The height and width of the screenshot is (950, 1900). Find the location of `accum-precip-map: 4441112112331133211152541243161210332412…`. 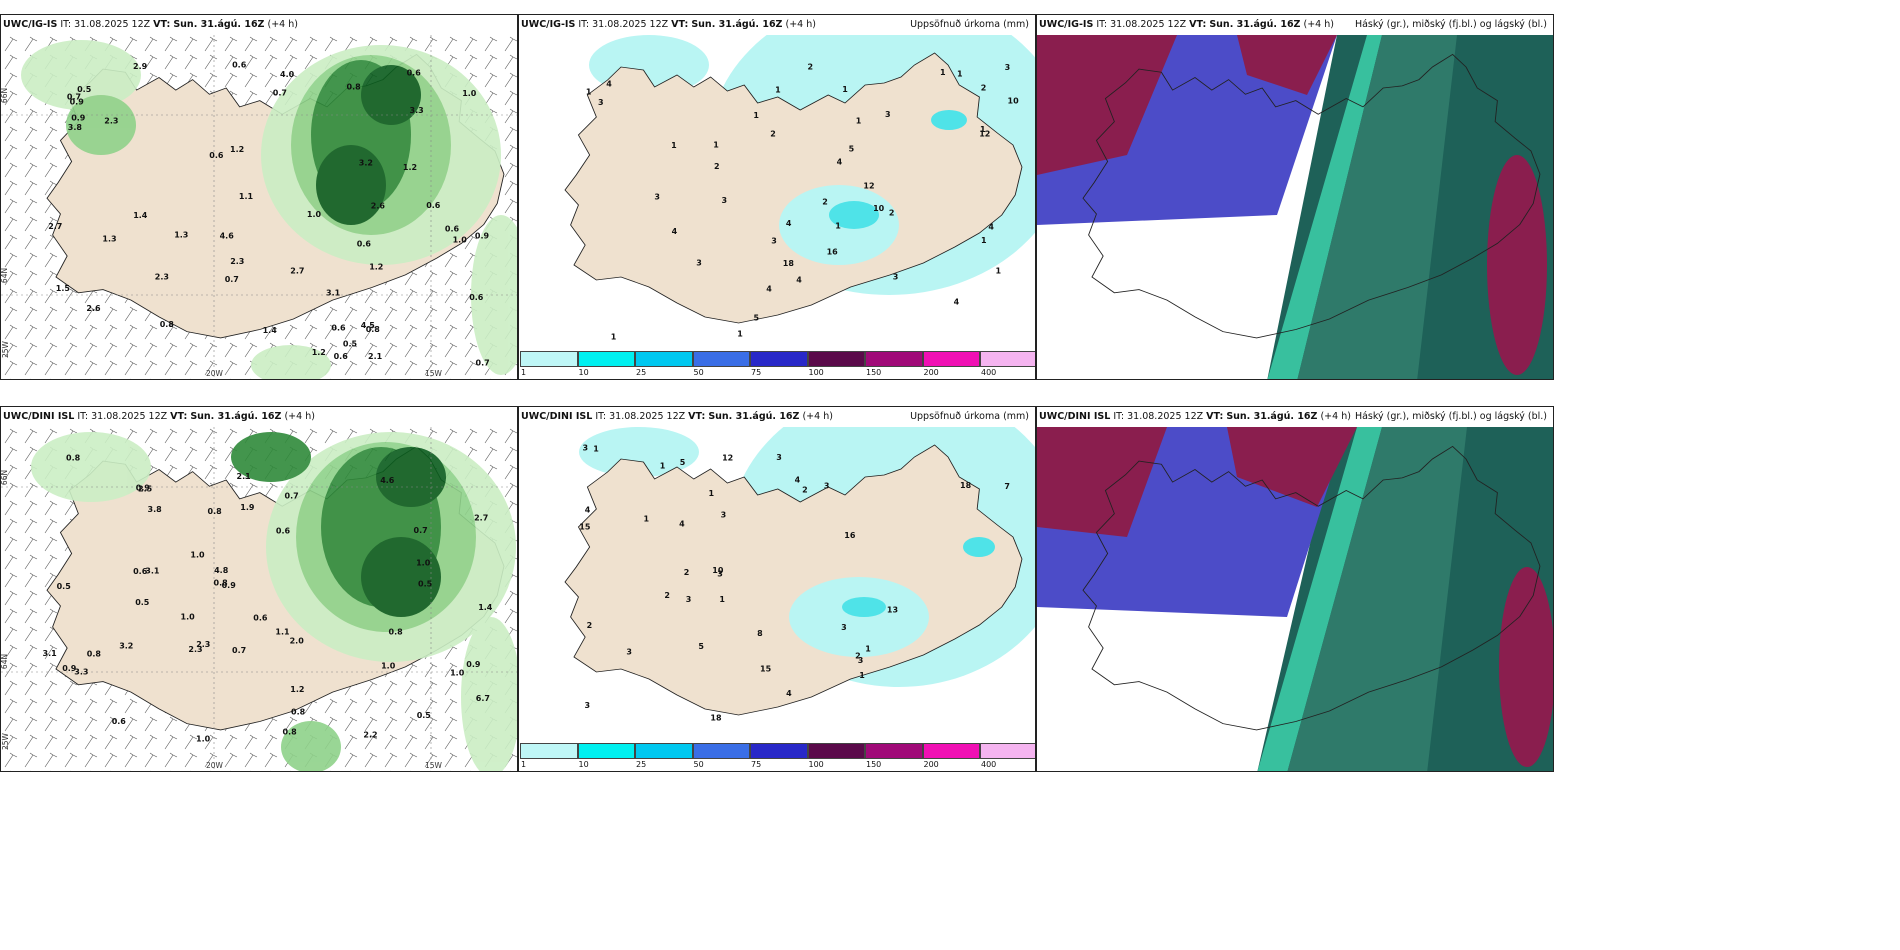

accum-precip-map: 4441112112331133211152541243161210332412… is located at coordinates (799, 188).